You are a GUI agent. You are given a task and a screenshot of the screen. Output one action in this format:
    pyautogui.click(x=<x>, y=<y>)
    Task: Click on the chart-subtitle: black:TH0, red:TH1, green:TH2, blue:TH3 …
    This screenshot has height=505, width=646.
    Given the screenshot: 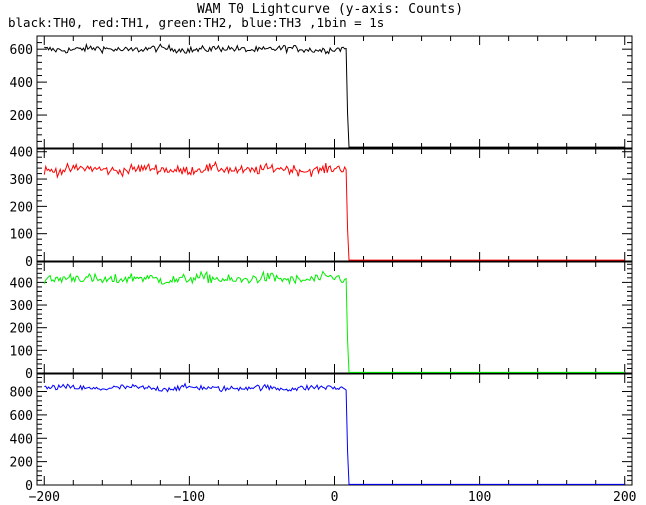 What is the action you would take?
    pyautogui.click(x=196, y=22)
    